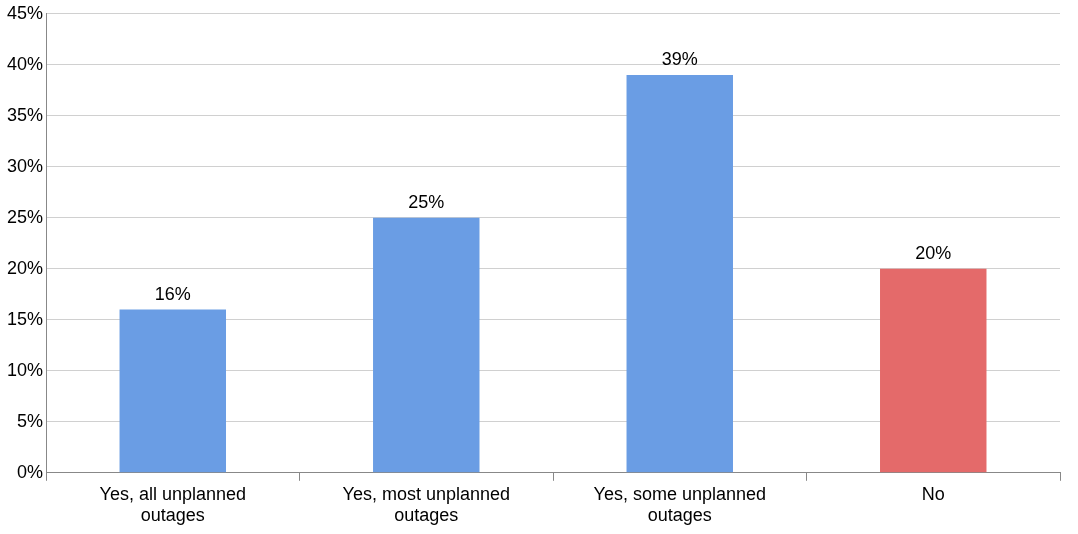 This screenshot has width=1078, height=534. What do you see at coordinates (25, 114) in the screenshot?
I see `y-tick-label: 35%` at bounding box center [25, 114].